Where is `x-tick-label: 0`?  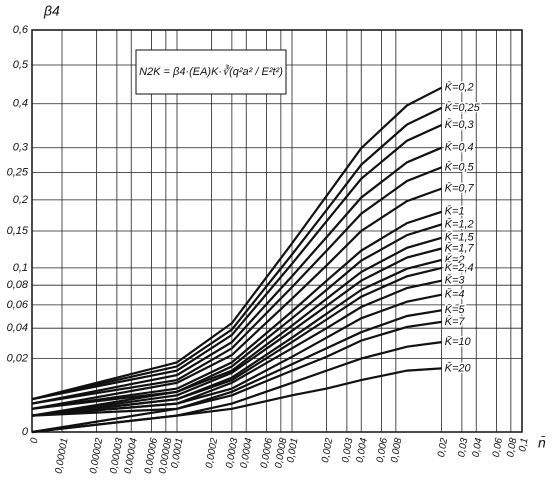
x-tick-label: 0 is located at coordinates (35, 441).